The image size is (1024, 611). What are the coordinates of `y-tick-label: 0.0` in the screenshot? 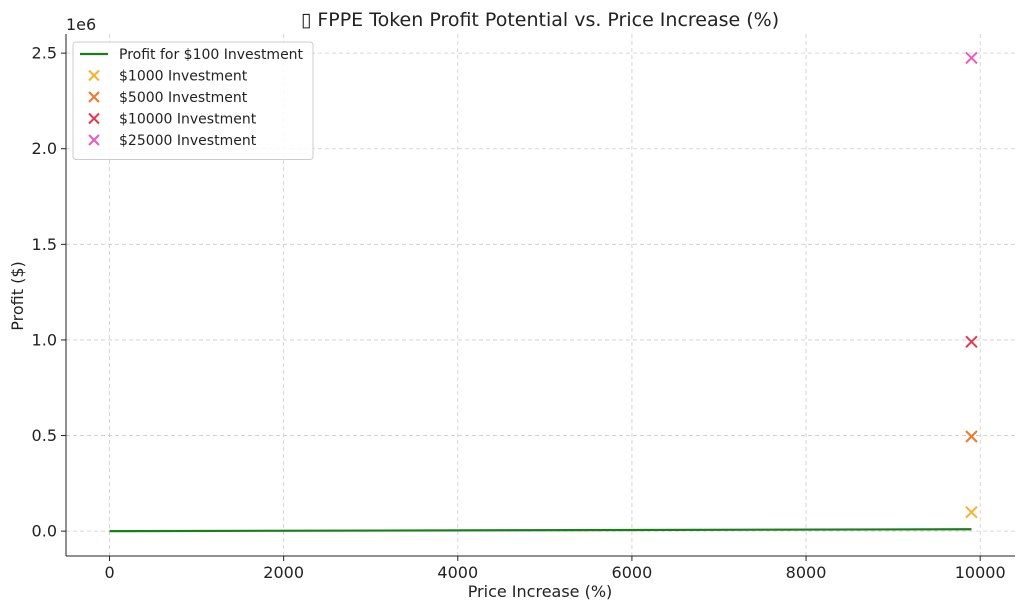 It's located at (44, 531).